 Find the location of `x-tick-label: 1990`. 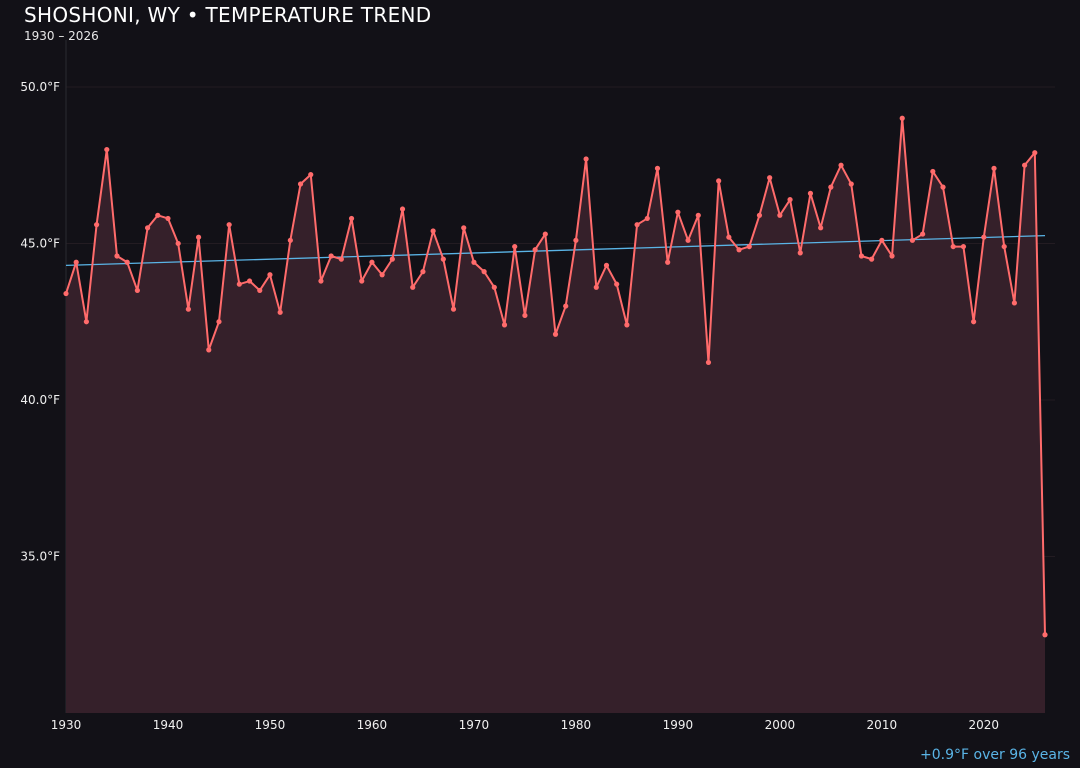

x-tick-label: 1990 is located at coordinates (678, 725).